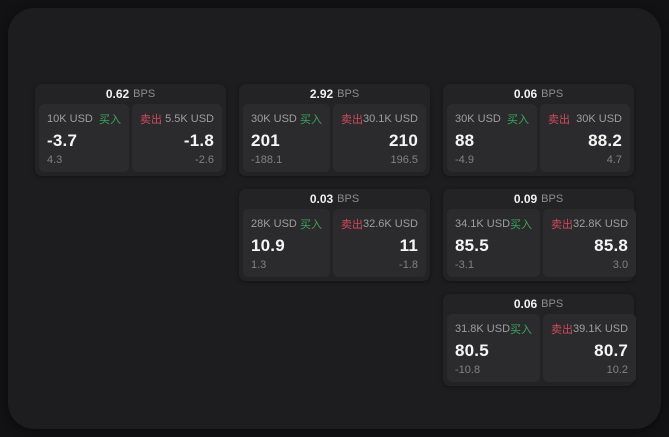 This screenshot has height=437, width=669. I want to click on sell-delta: -2.6, so click(204, 160).